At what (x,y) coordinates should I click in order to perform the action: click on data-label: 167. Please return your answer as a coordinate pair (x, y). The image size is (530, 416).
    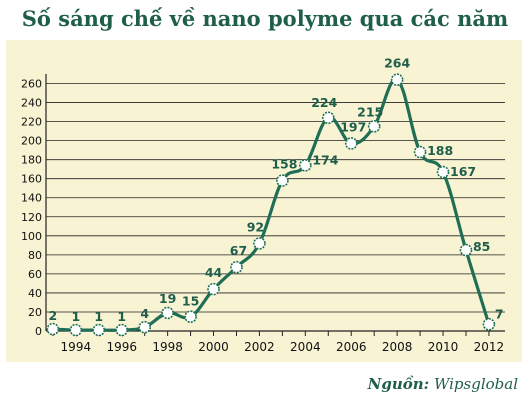
    Looking at the image, I should click on (463, 171).